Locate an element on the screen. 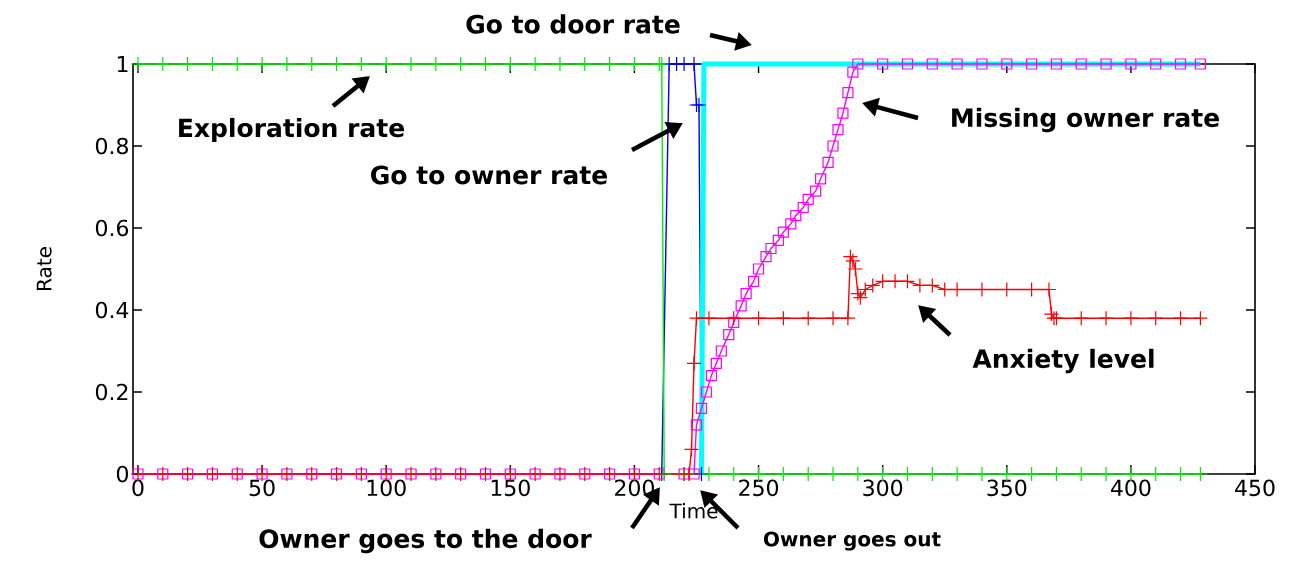  y-tick-label: 0.4 is located at coordinates (112, 310).